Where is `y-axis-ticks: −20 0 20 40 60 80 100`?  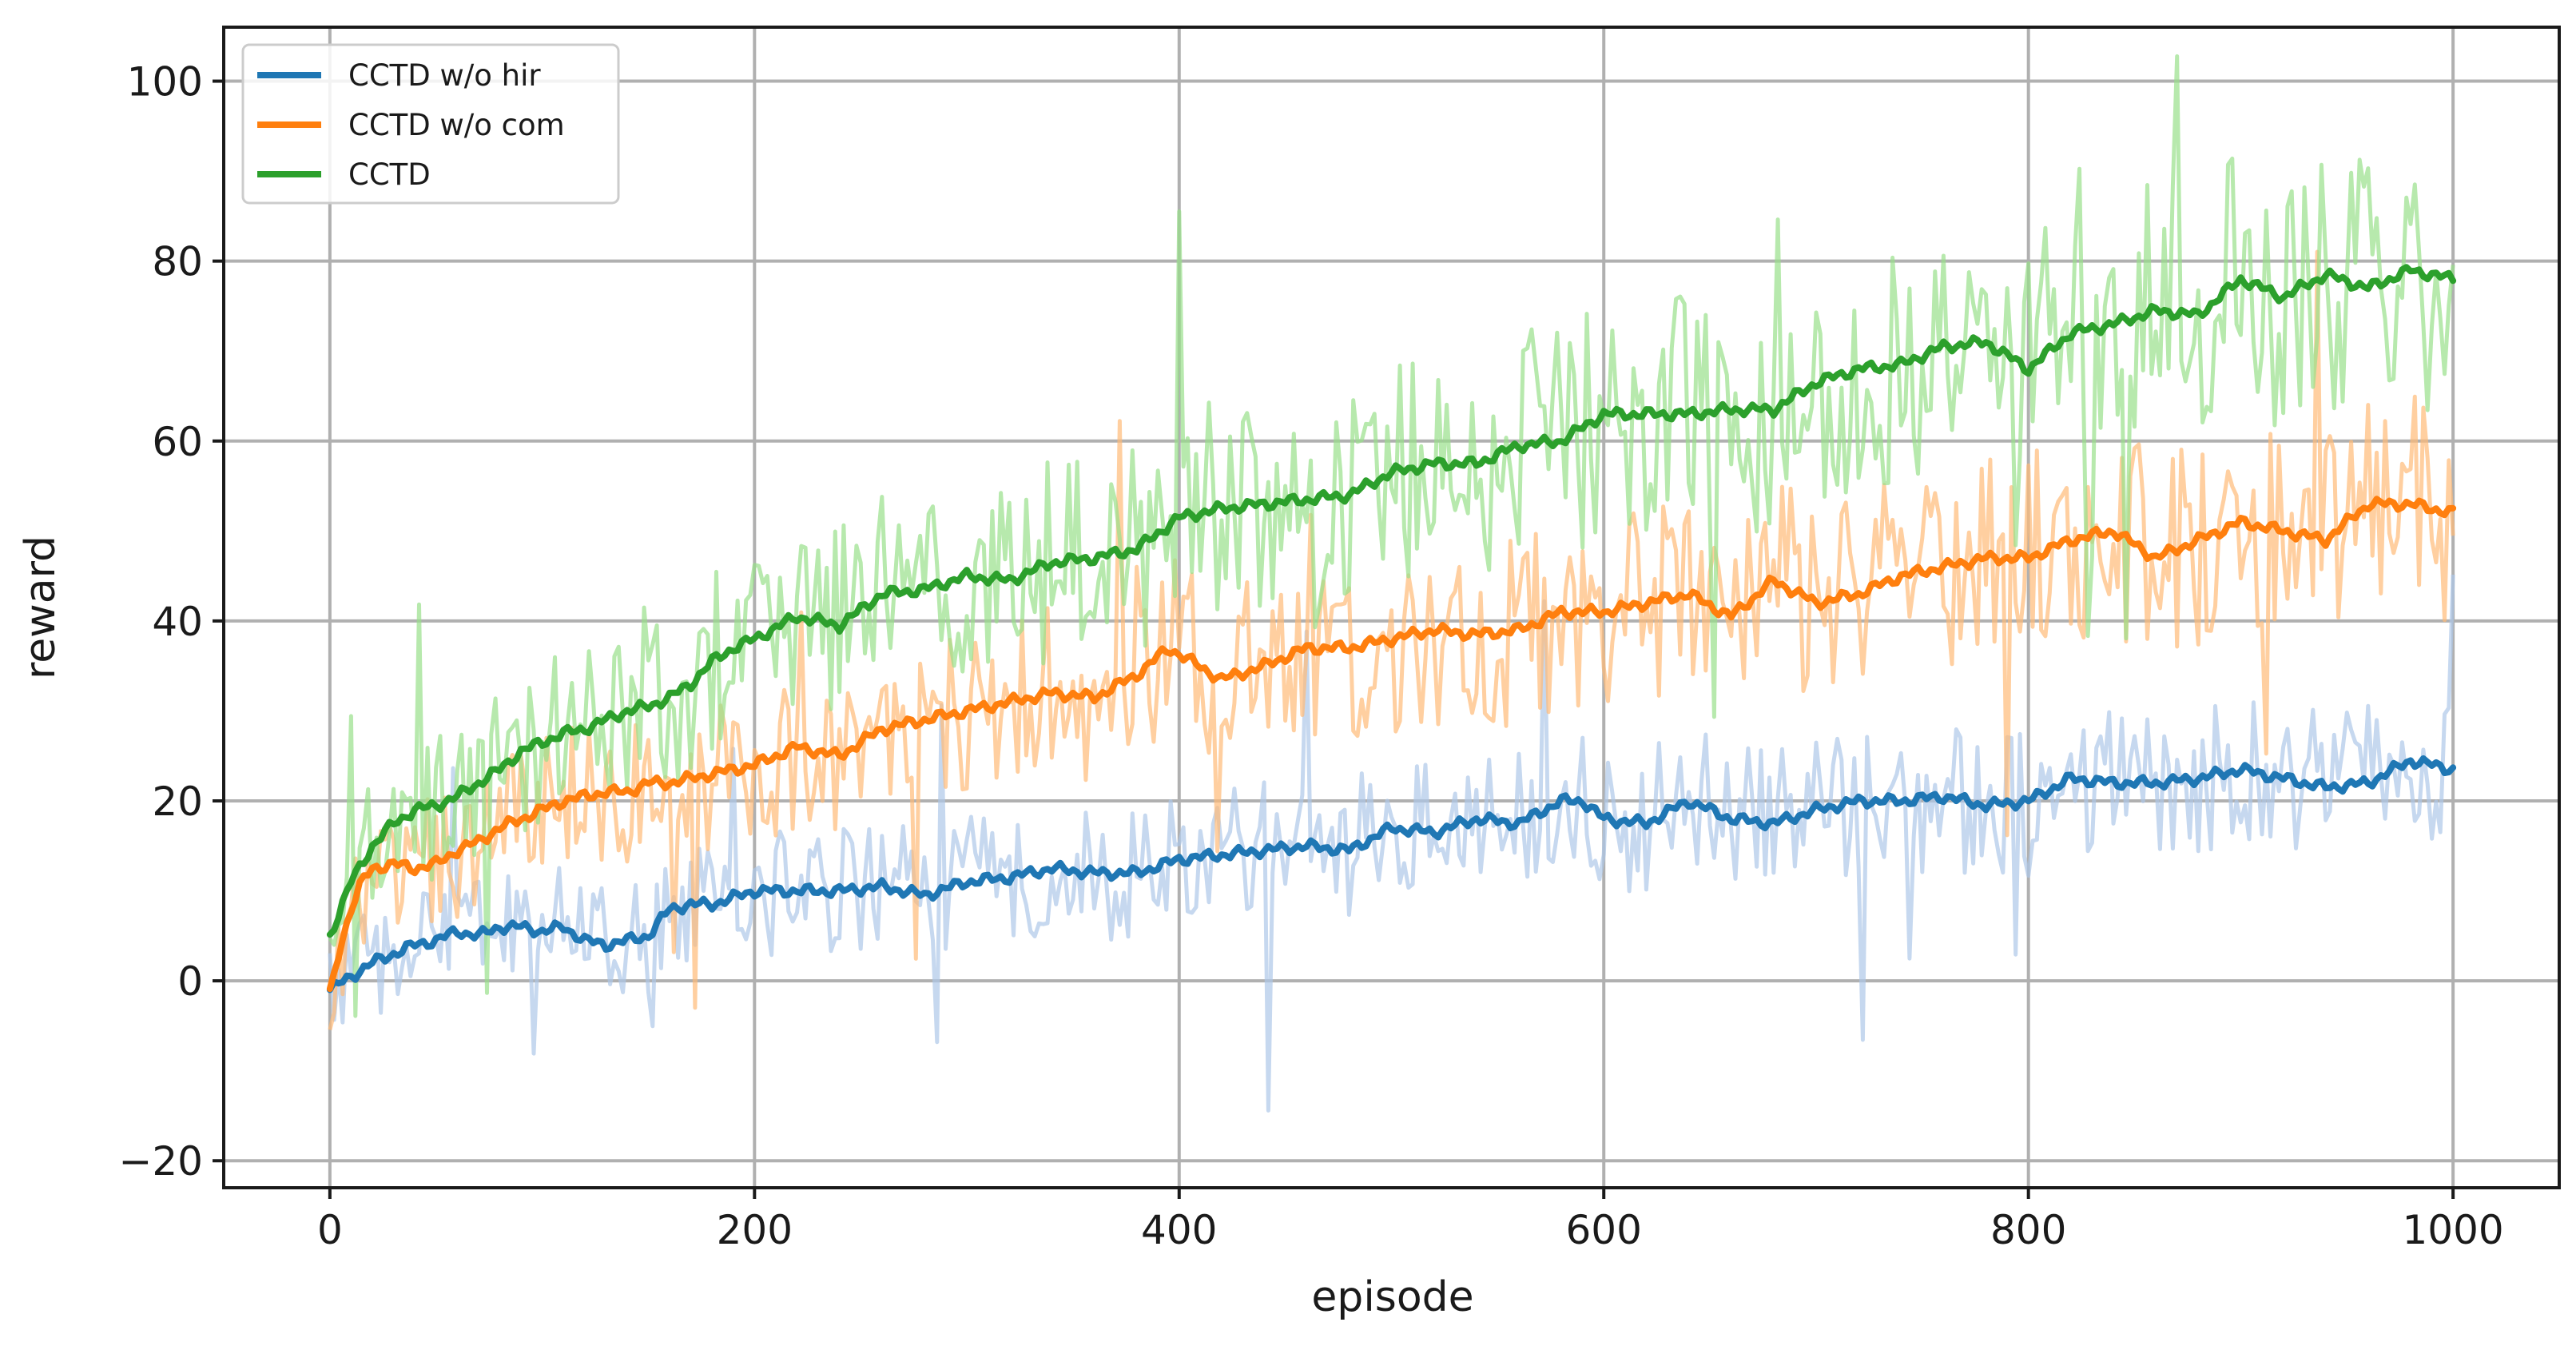
y-axis-ticks: −20 0 20 40 60 80 100 is located at coordinates (171, 622).